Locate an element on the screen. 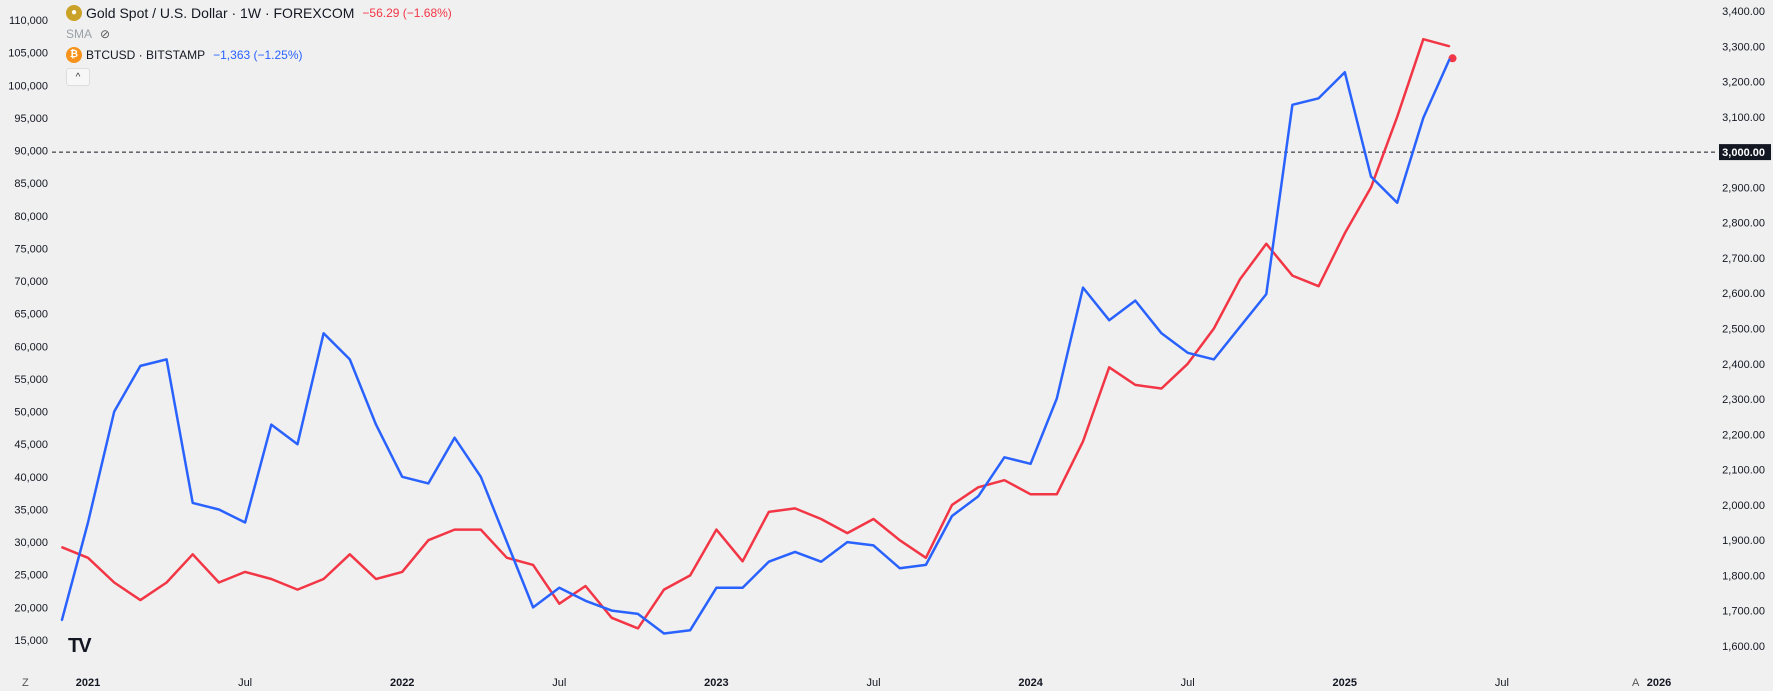 This screenshot has width=1773, height=691. legend-row-sma: SMA ⊘ is located at coordinates (259, 33).